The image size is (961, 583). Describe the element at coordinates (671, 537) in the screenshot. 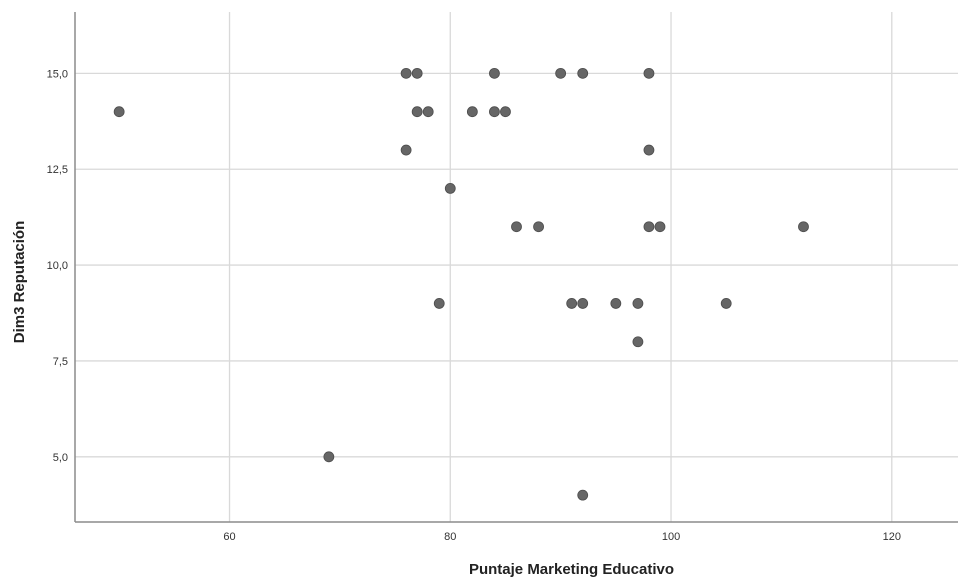

I see `x-tick-label: 100` at that location.